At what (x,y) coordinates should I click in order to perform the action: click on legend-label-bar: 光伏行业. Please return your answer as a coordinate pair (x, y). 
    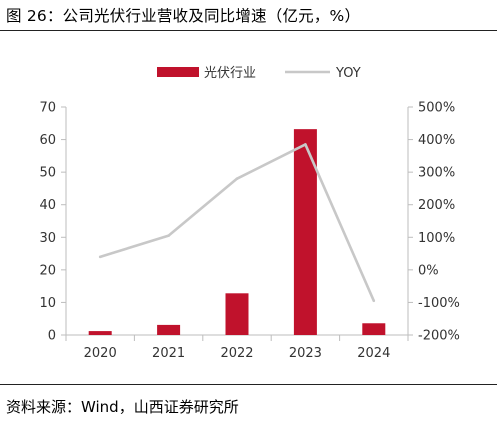
    Looking at the image, I should click on (230, 73).